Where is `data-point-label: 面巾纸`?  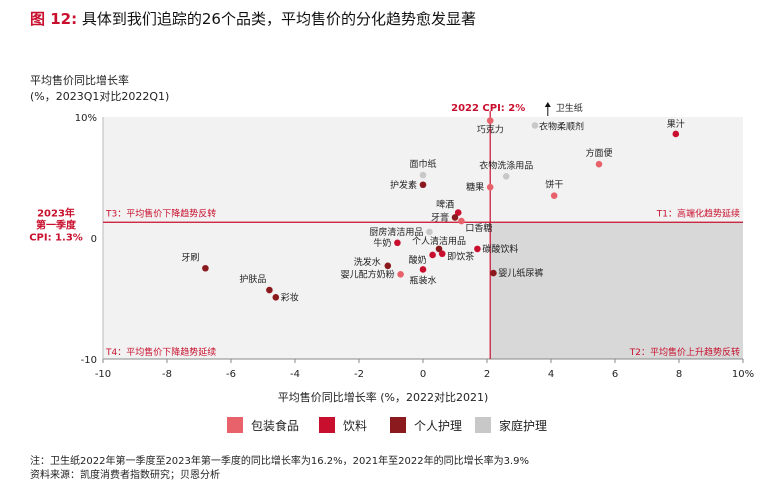 data-point-label: 面巾纸 is located at coordinates (422, 164).